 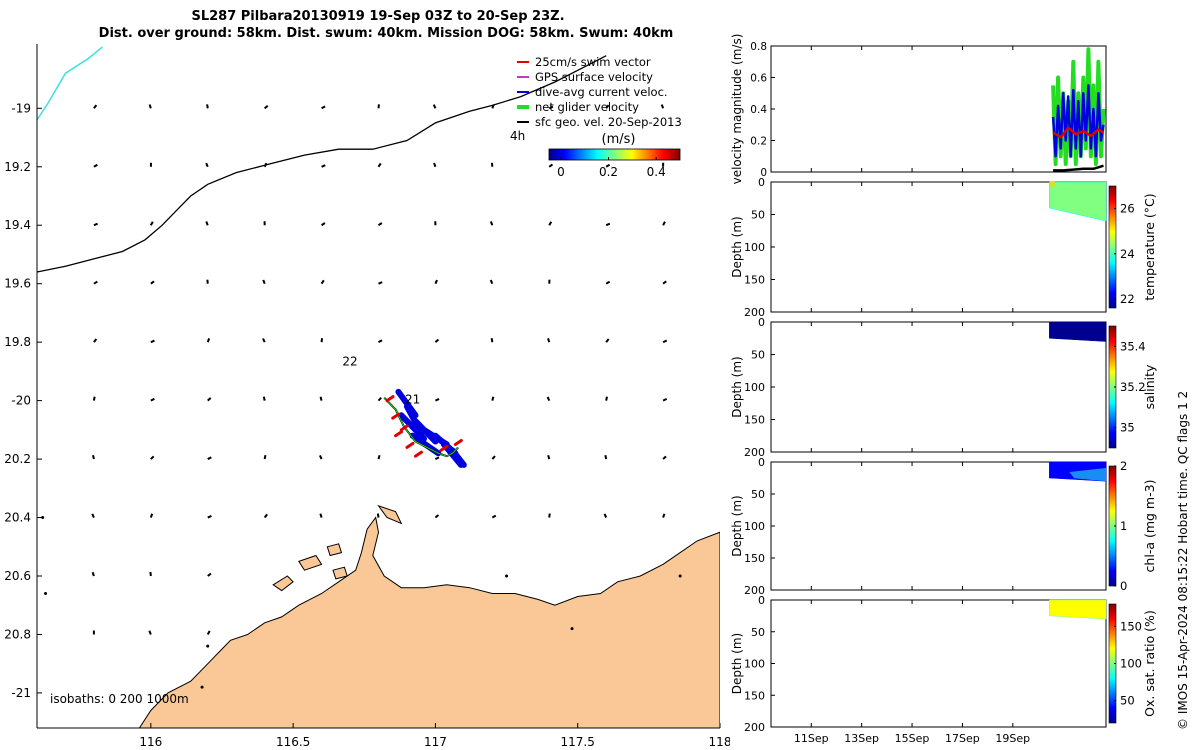 I want to click on y-tick-label: 200, so click(x=754, y=312).